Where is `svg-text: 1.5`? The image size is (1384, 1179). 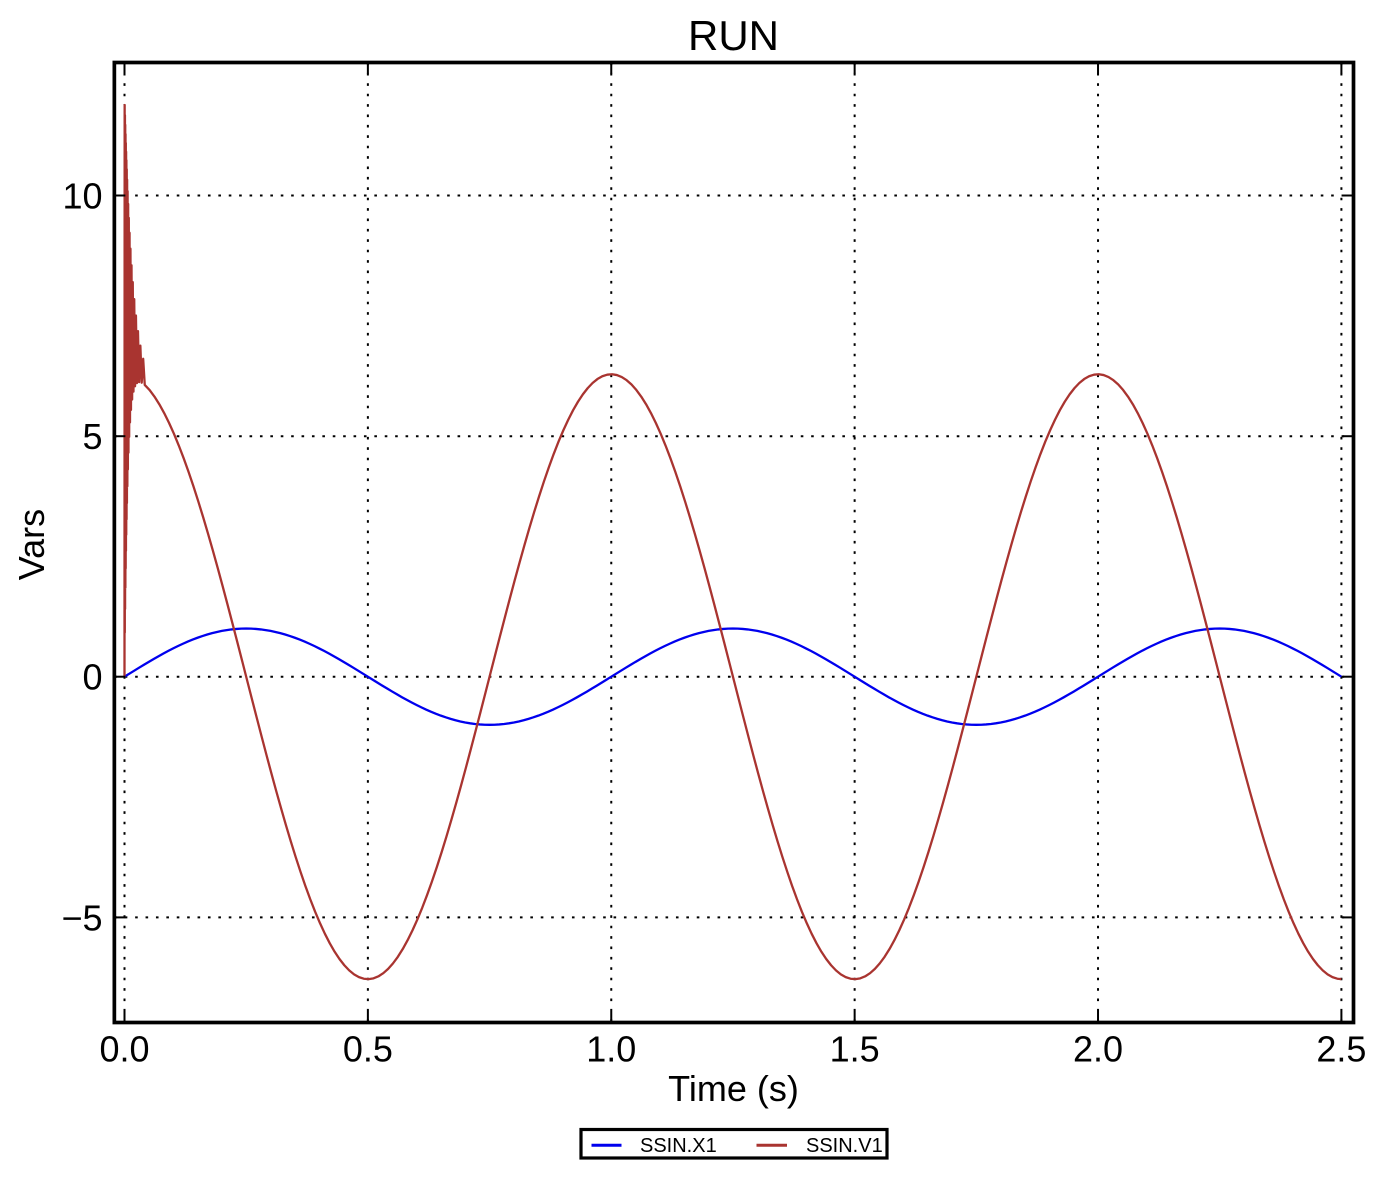
svg-text: 1.5 is located at coordinates (855, 1049).